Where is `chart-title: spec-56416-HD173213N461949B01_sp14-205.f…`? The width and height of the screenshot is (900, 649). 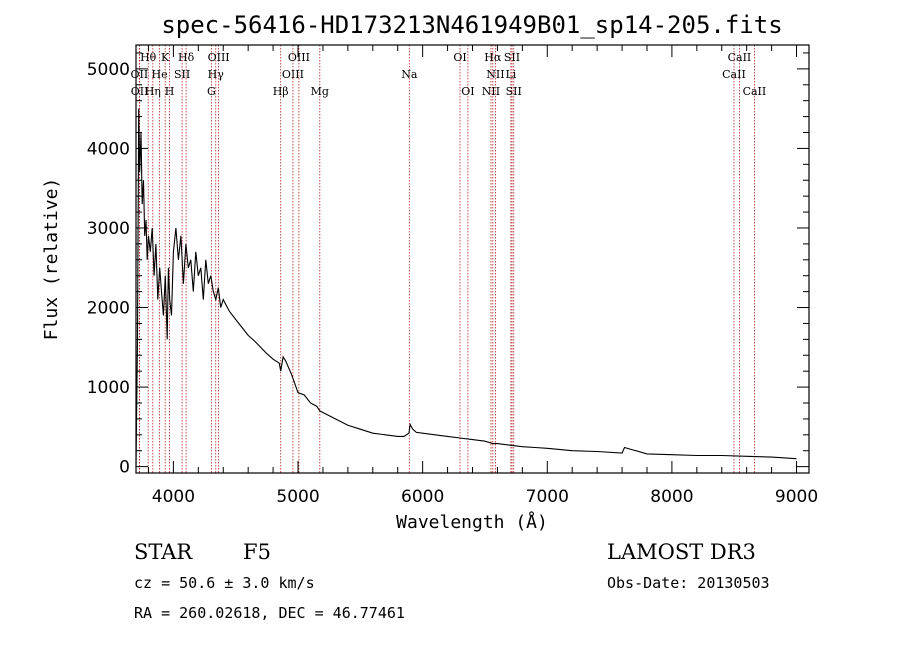 chart-title: spec-56416-HD173213N461949B01_sp14-205.f… is located at coordinates (471, 25).